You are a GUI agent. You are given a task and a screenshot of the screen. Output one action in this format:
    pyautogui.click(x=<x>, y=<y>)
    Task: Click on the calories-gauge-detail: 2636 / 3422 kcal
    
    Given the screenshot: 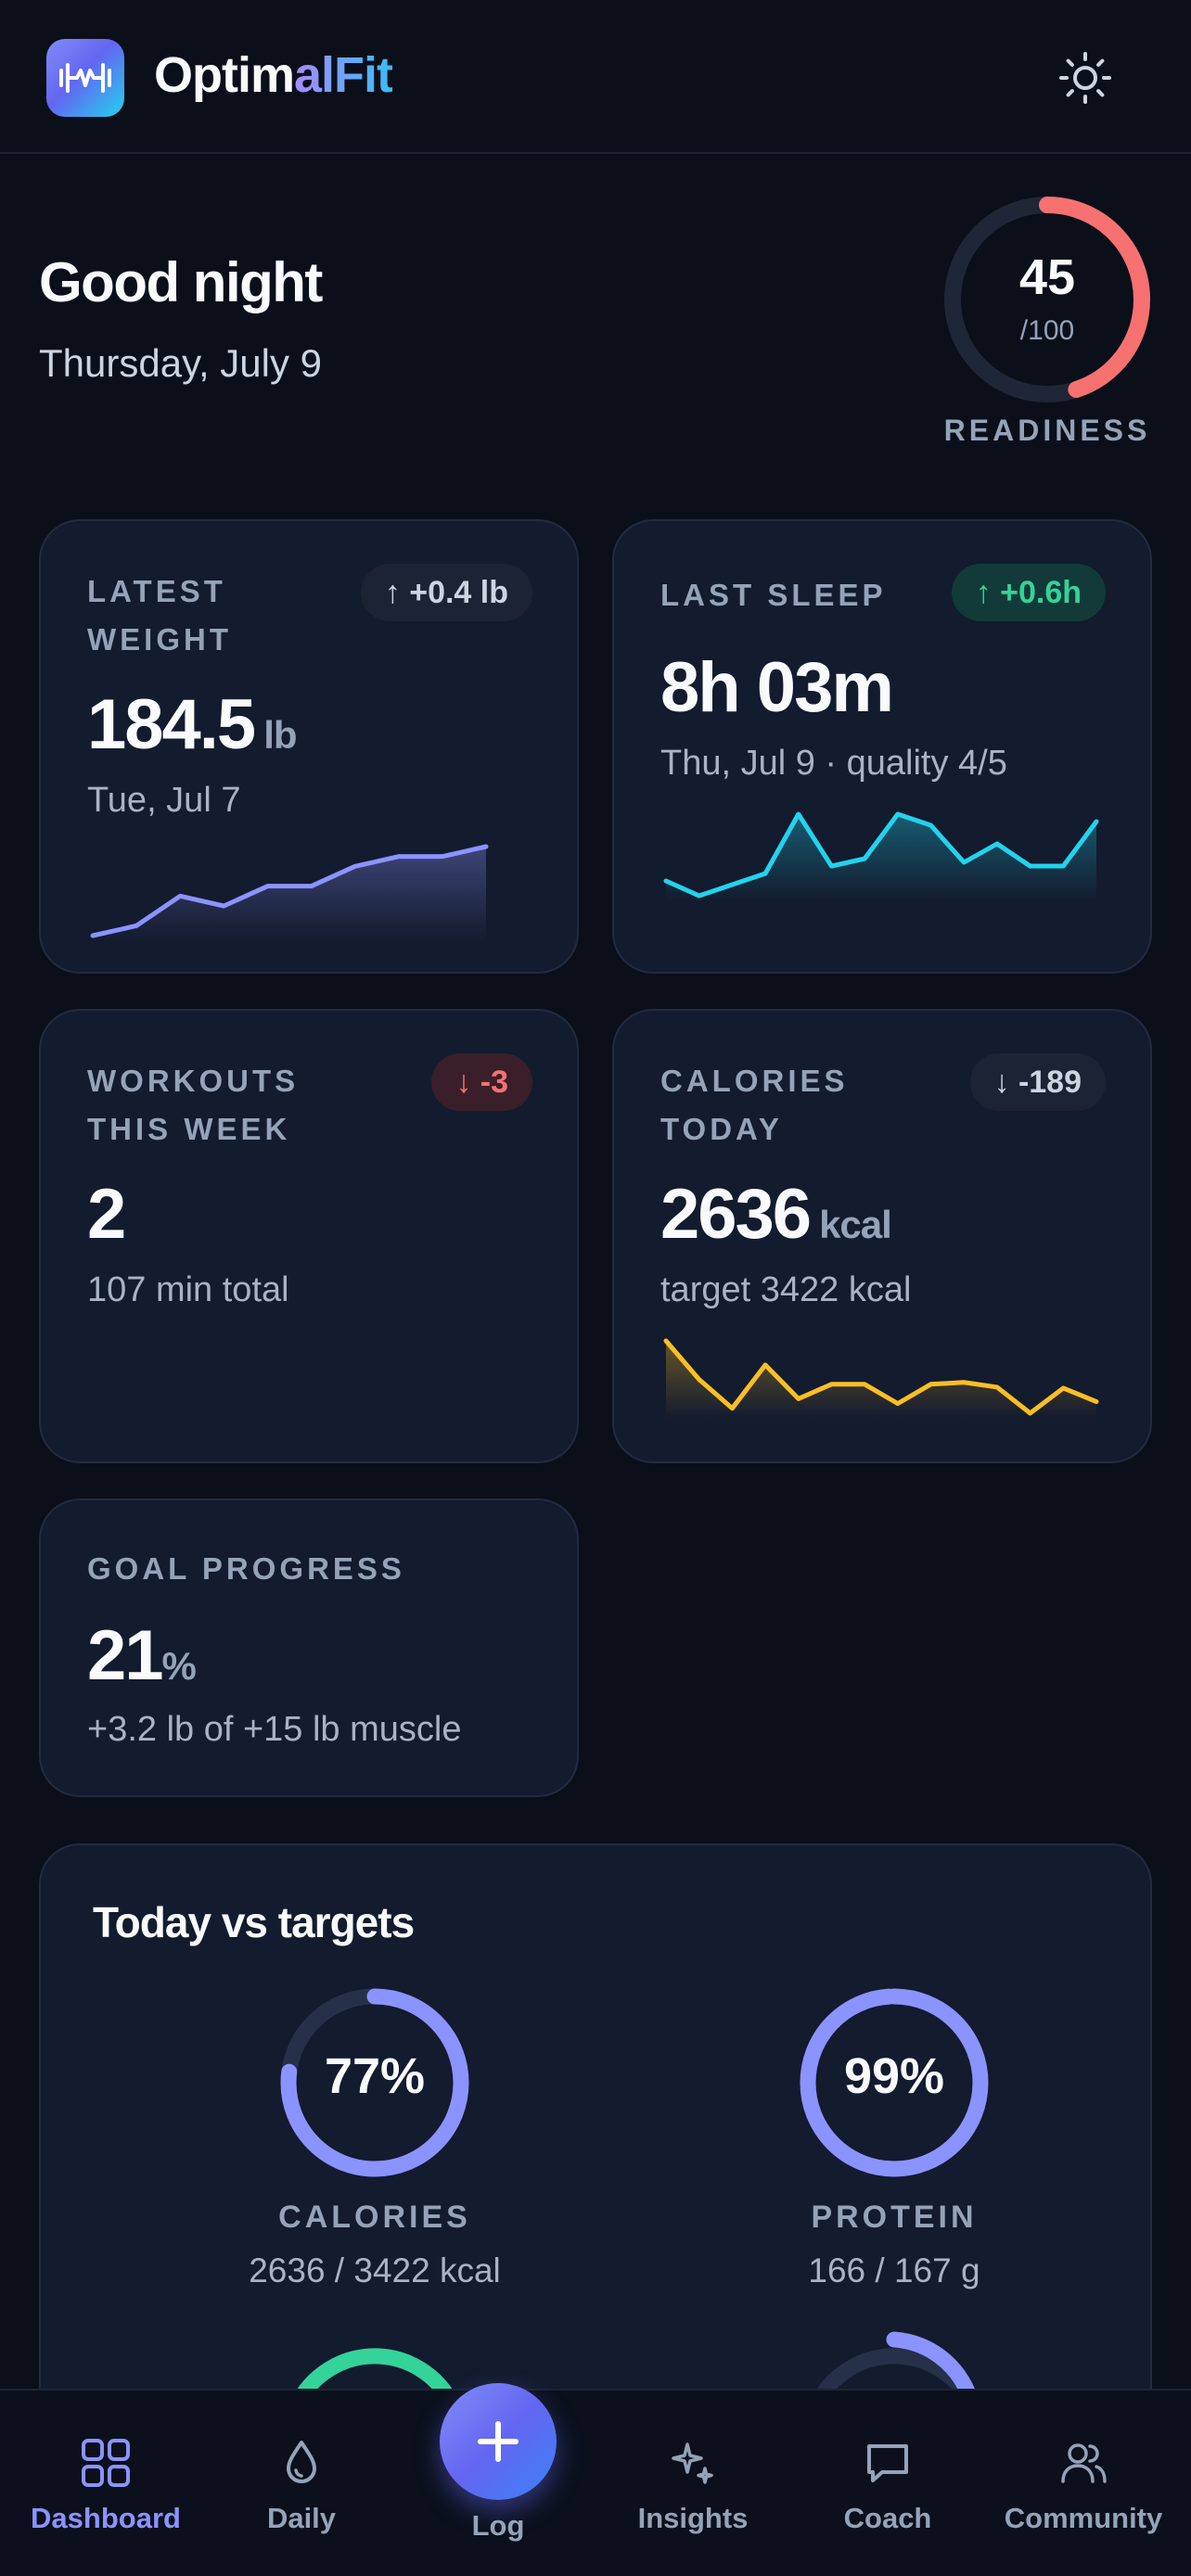 What is the action you would take?
    pyautogui.click(x=375, y=2270)
    